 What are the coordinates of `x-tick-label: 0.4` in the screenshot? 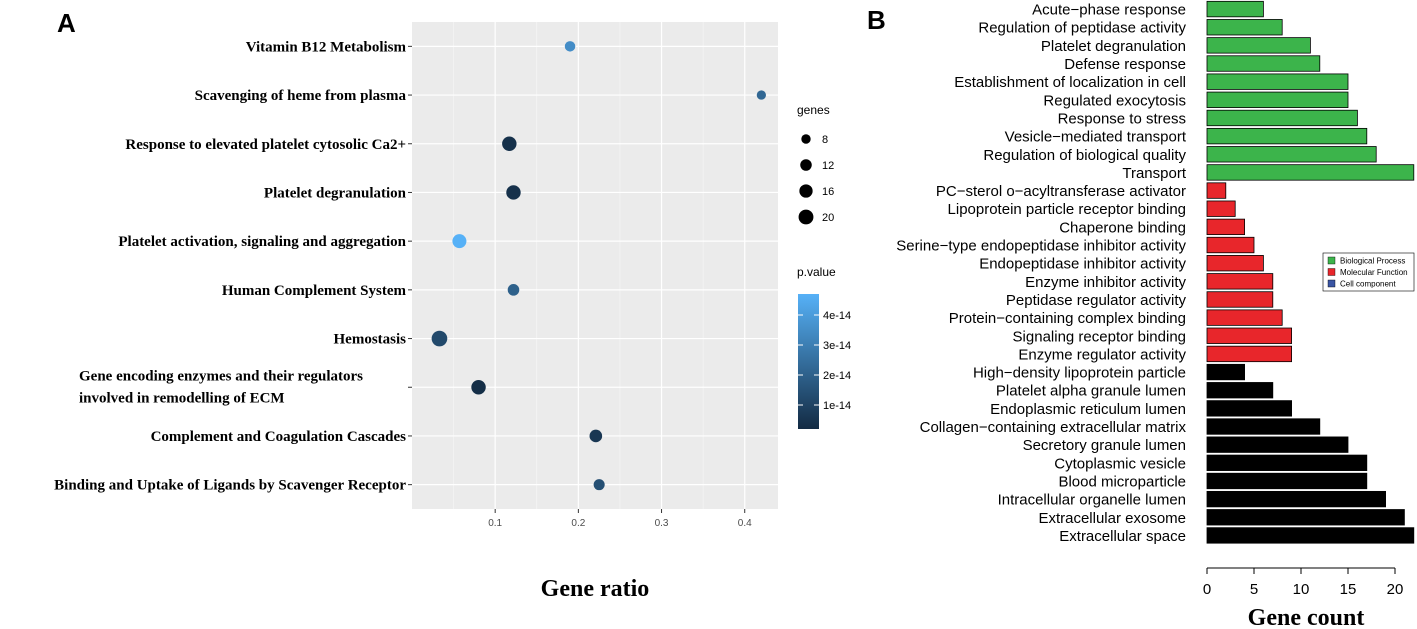 It's located at (745, 523).